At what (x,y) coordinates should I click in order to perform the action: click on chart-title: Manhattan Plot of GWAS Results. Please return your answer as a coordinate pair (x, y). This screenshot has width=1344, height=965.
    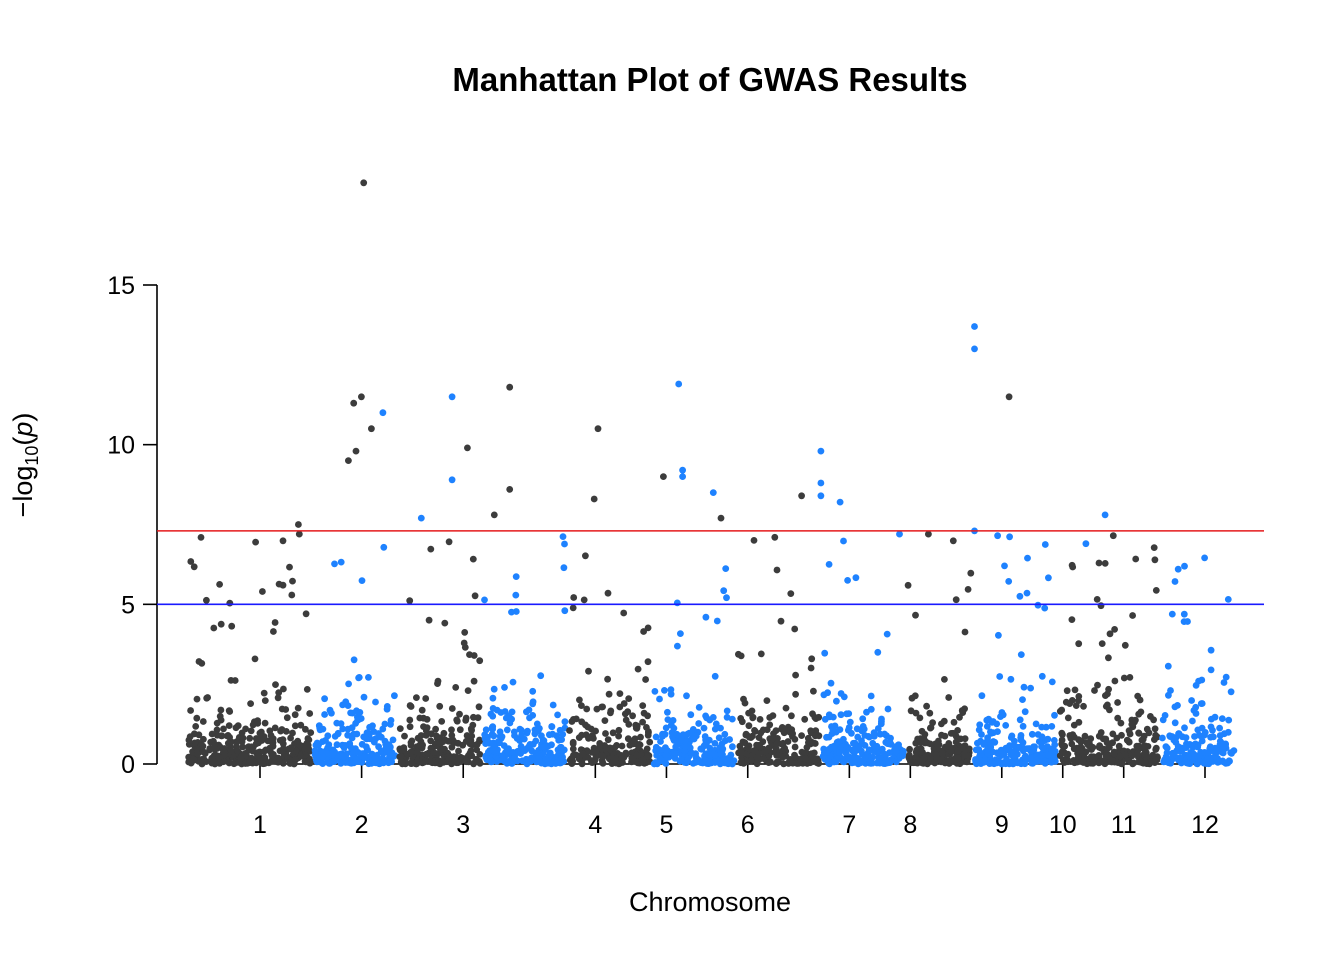
    Looking at the image, I should click on (709, 79).